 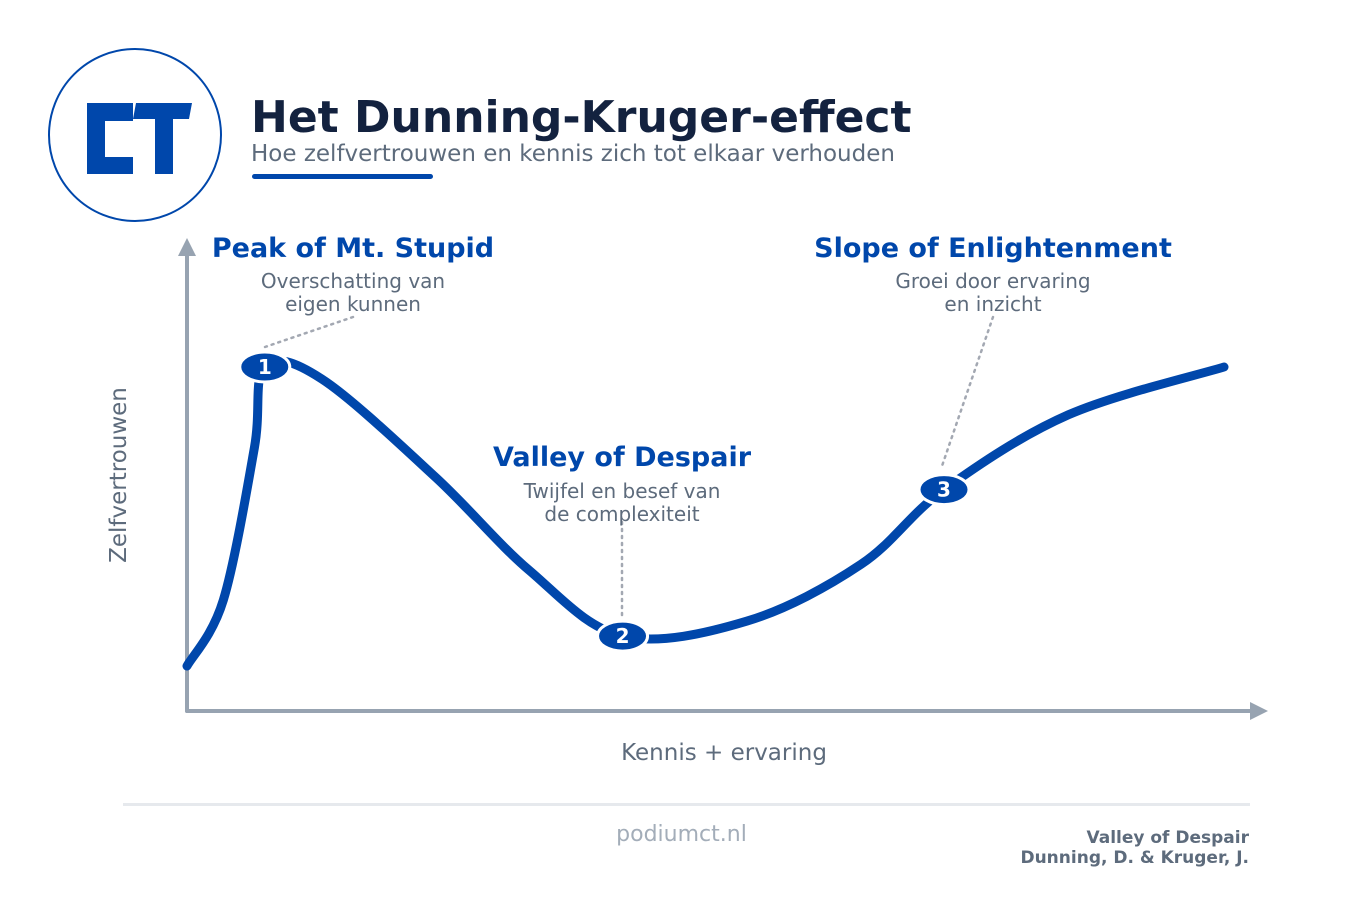 What do you see at coordinates (686, 804) in the screenshot?
I see `footer-divider` at bounding box center [686, 804].